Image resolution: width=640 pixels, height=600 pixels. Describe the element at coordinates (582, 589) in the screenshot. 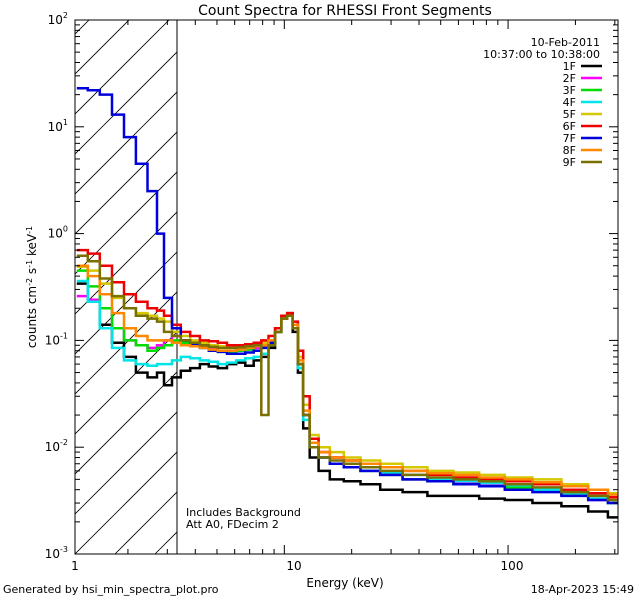

I see `footer-timestamp: 18-Apr-2023 15:49` at that location.